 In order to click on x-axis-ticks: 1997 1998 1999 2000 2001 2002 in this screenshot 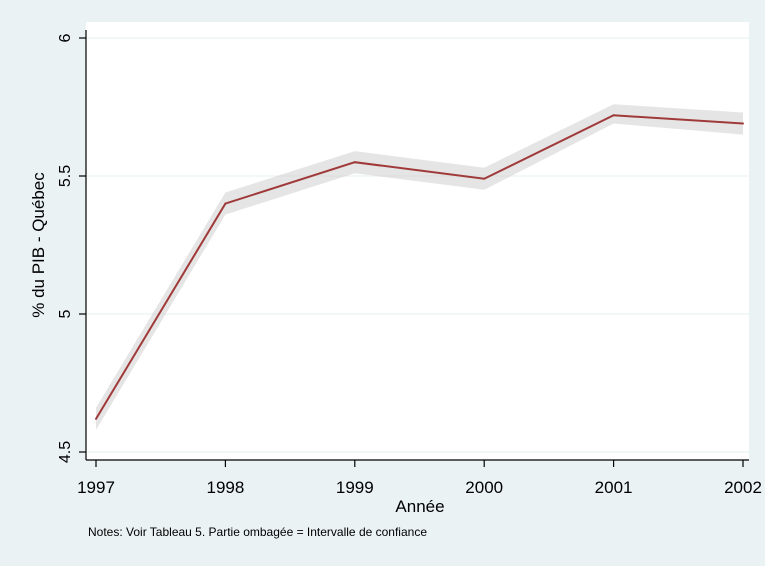, I will do `click(419, 478)`.